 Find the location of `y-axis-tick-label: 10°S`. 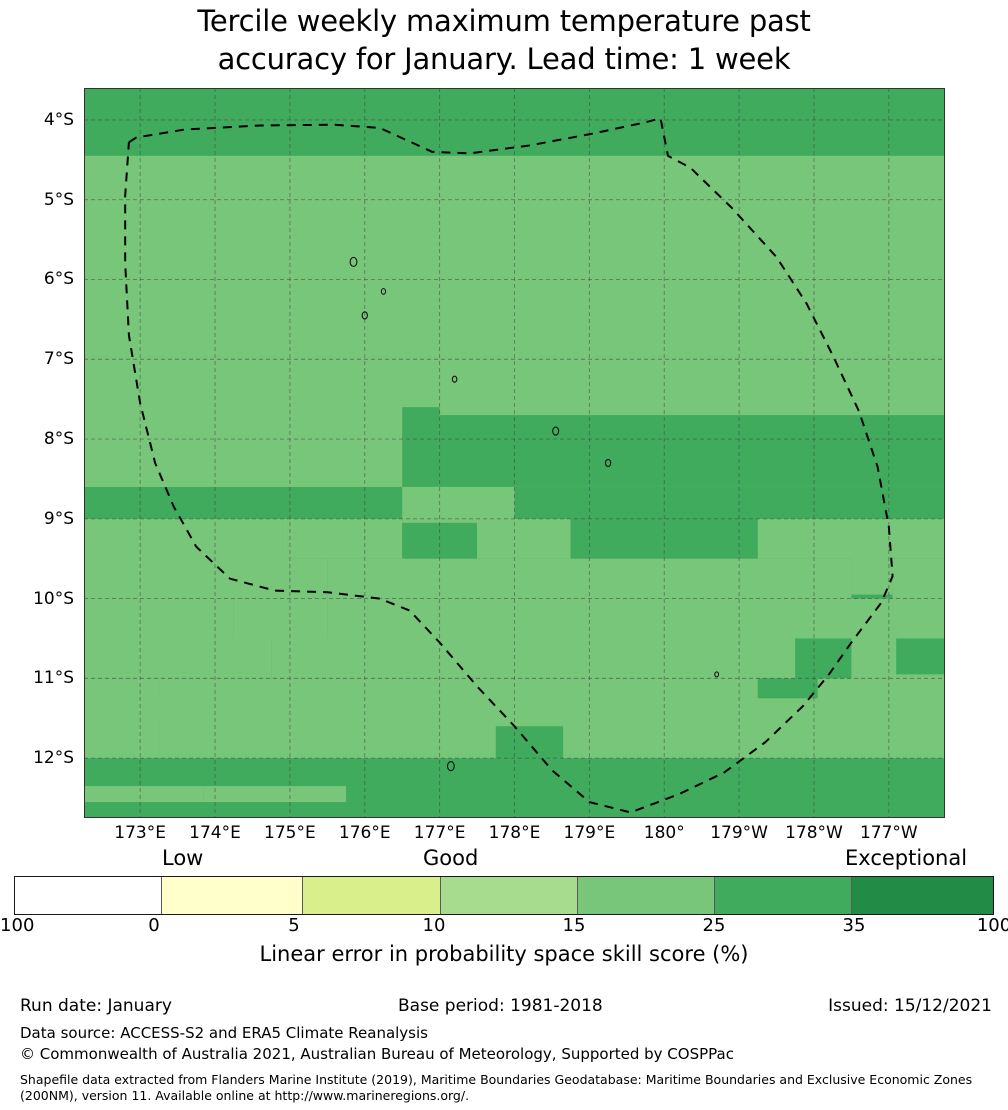

y-axis-tick-label: 10°S is located at coordinates (53, 598).